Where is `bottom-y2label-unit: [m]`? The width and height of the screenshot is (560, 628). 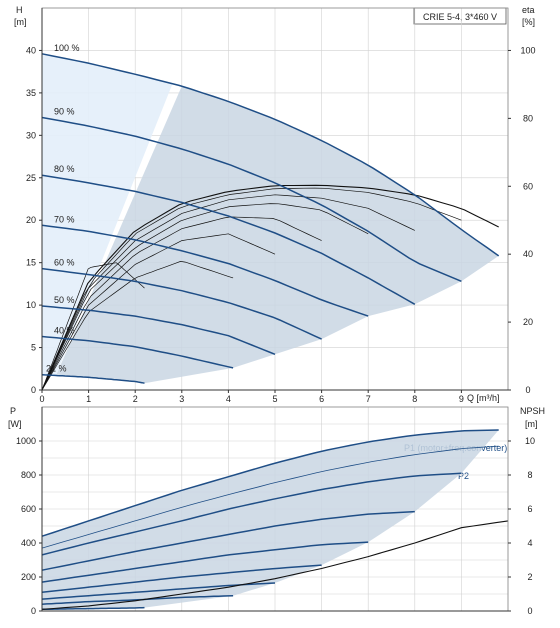
bottom-y2label-unit: [m] is located at coordinates (531, 424).